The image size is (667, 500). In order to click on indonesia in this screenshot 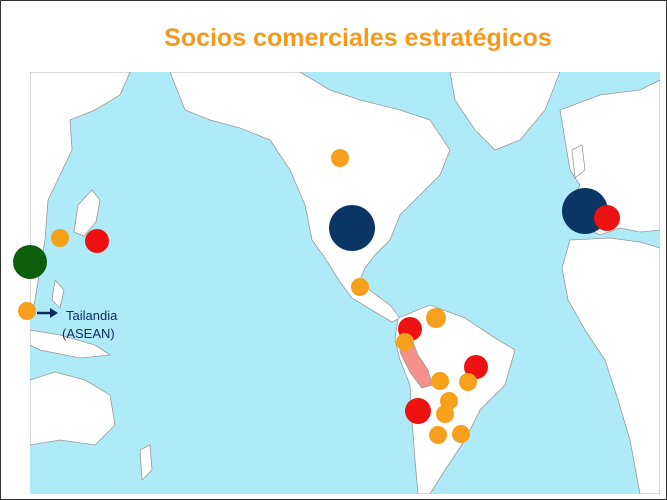, I will do `click(71, 344)`.